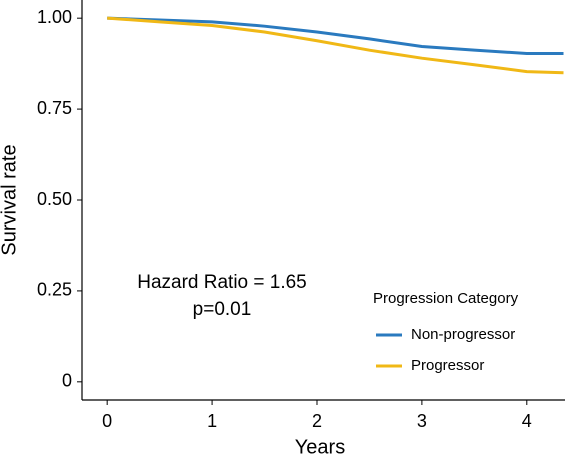 The image size is (585, 458). Describe the element at coordinates (54, 17) in the screenshot. I see `y-tick-label: 1.00` at that location.